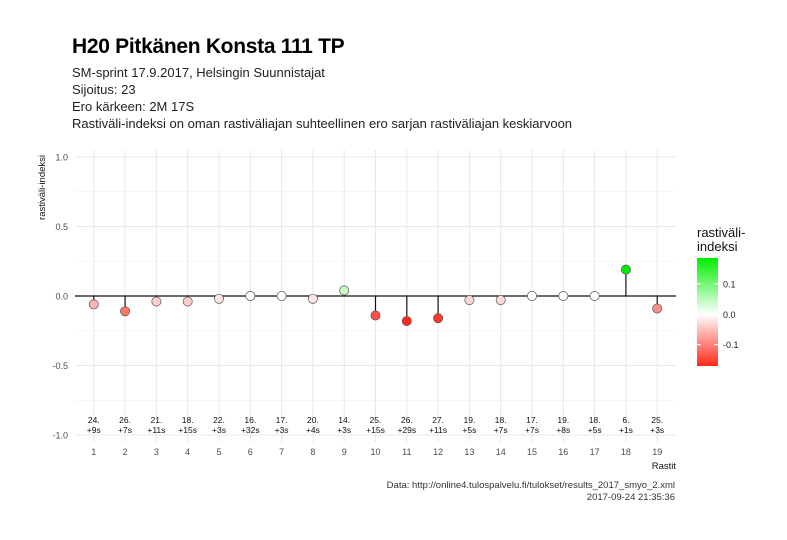 The image size is (787, 540). I want to click on x-tick-label: 19, so click(657, 452).